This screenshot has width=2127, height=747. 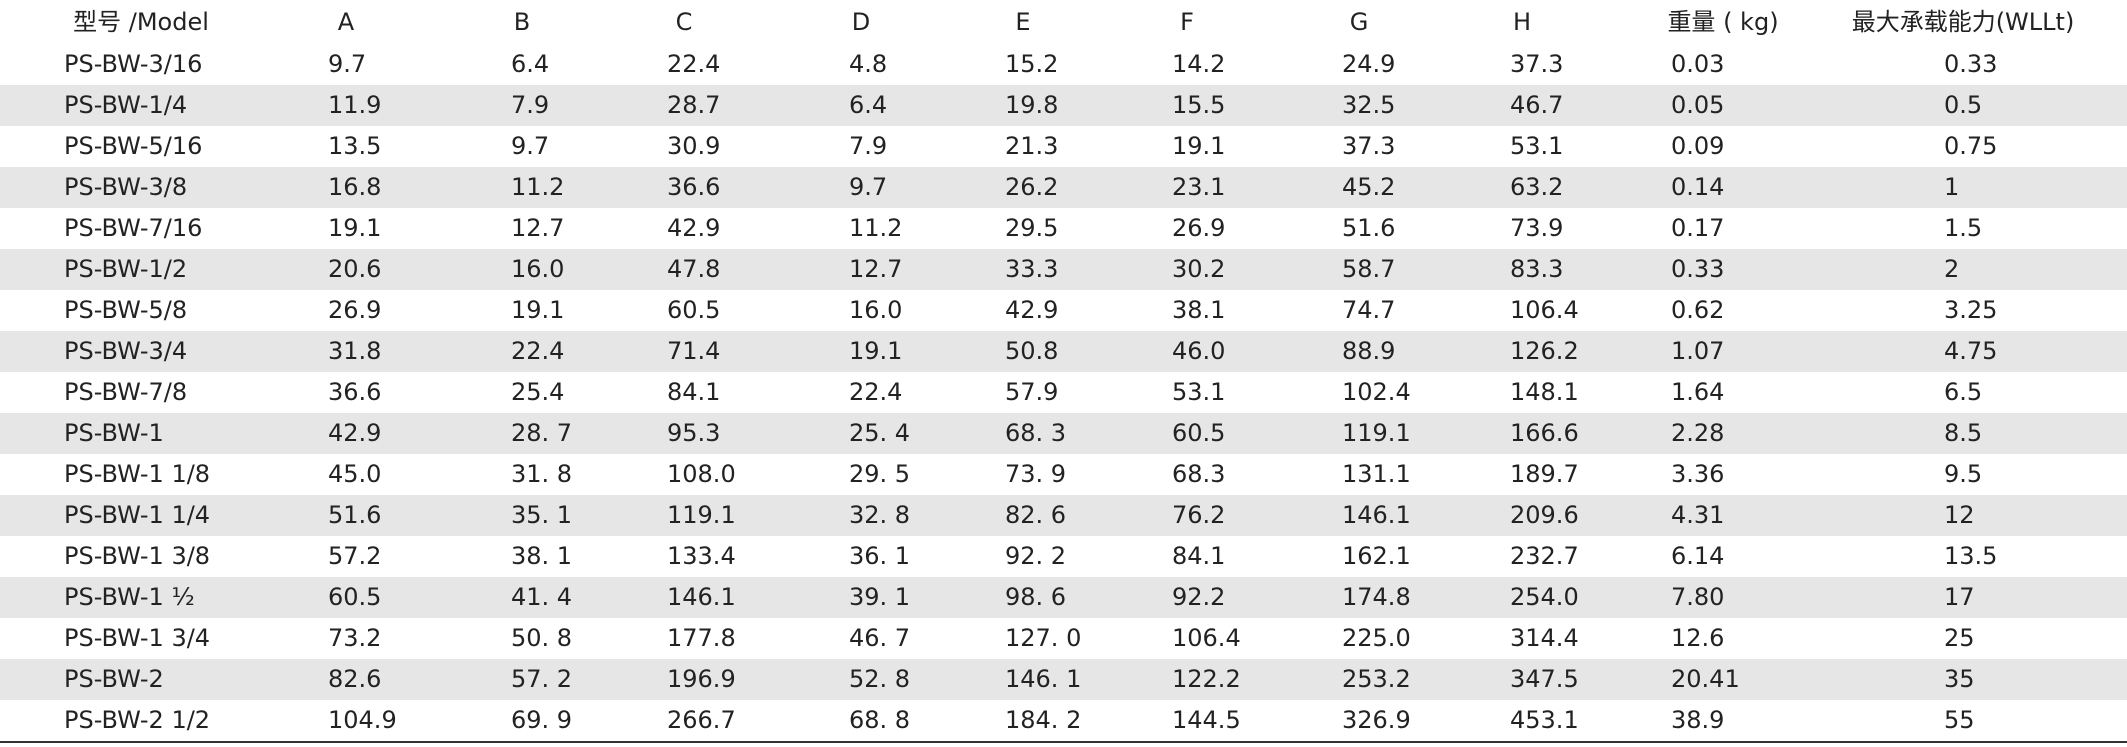 What do you see at coordinates (1043, 679) in the screenshot?
I see `table-cell: 146. 1` at bounding box center [1043, 679].